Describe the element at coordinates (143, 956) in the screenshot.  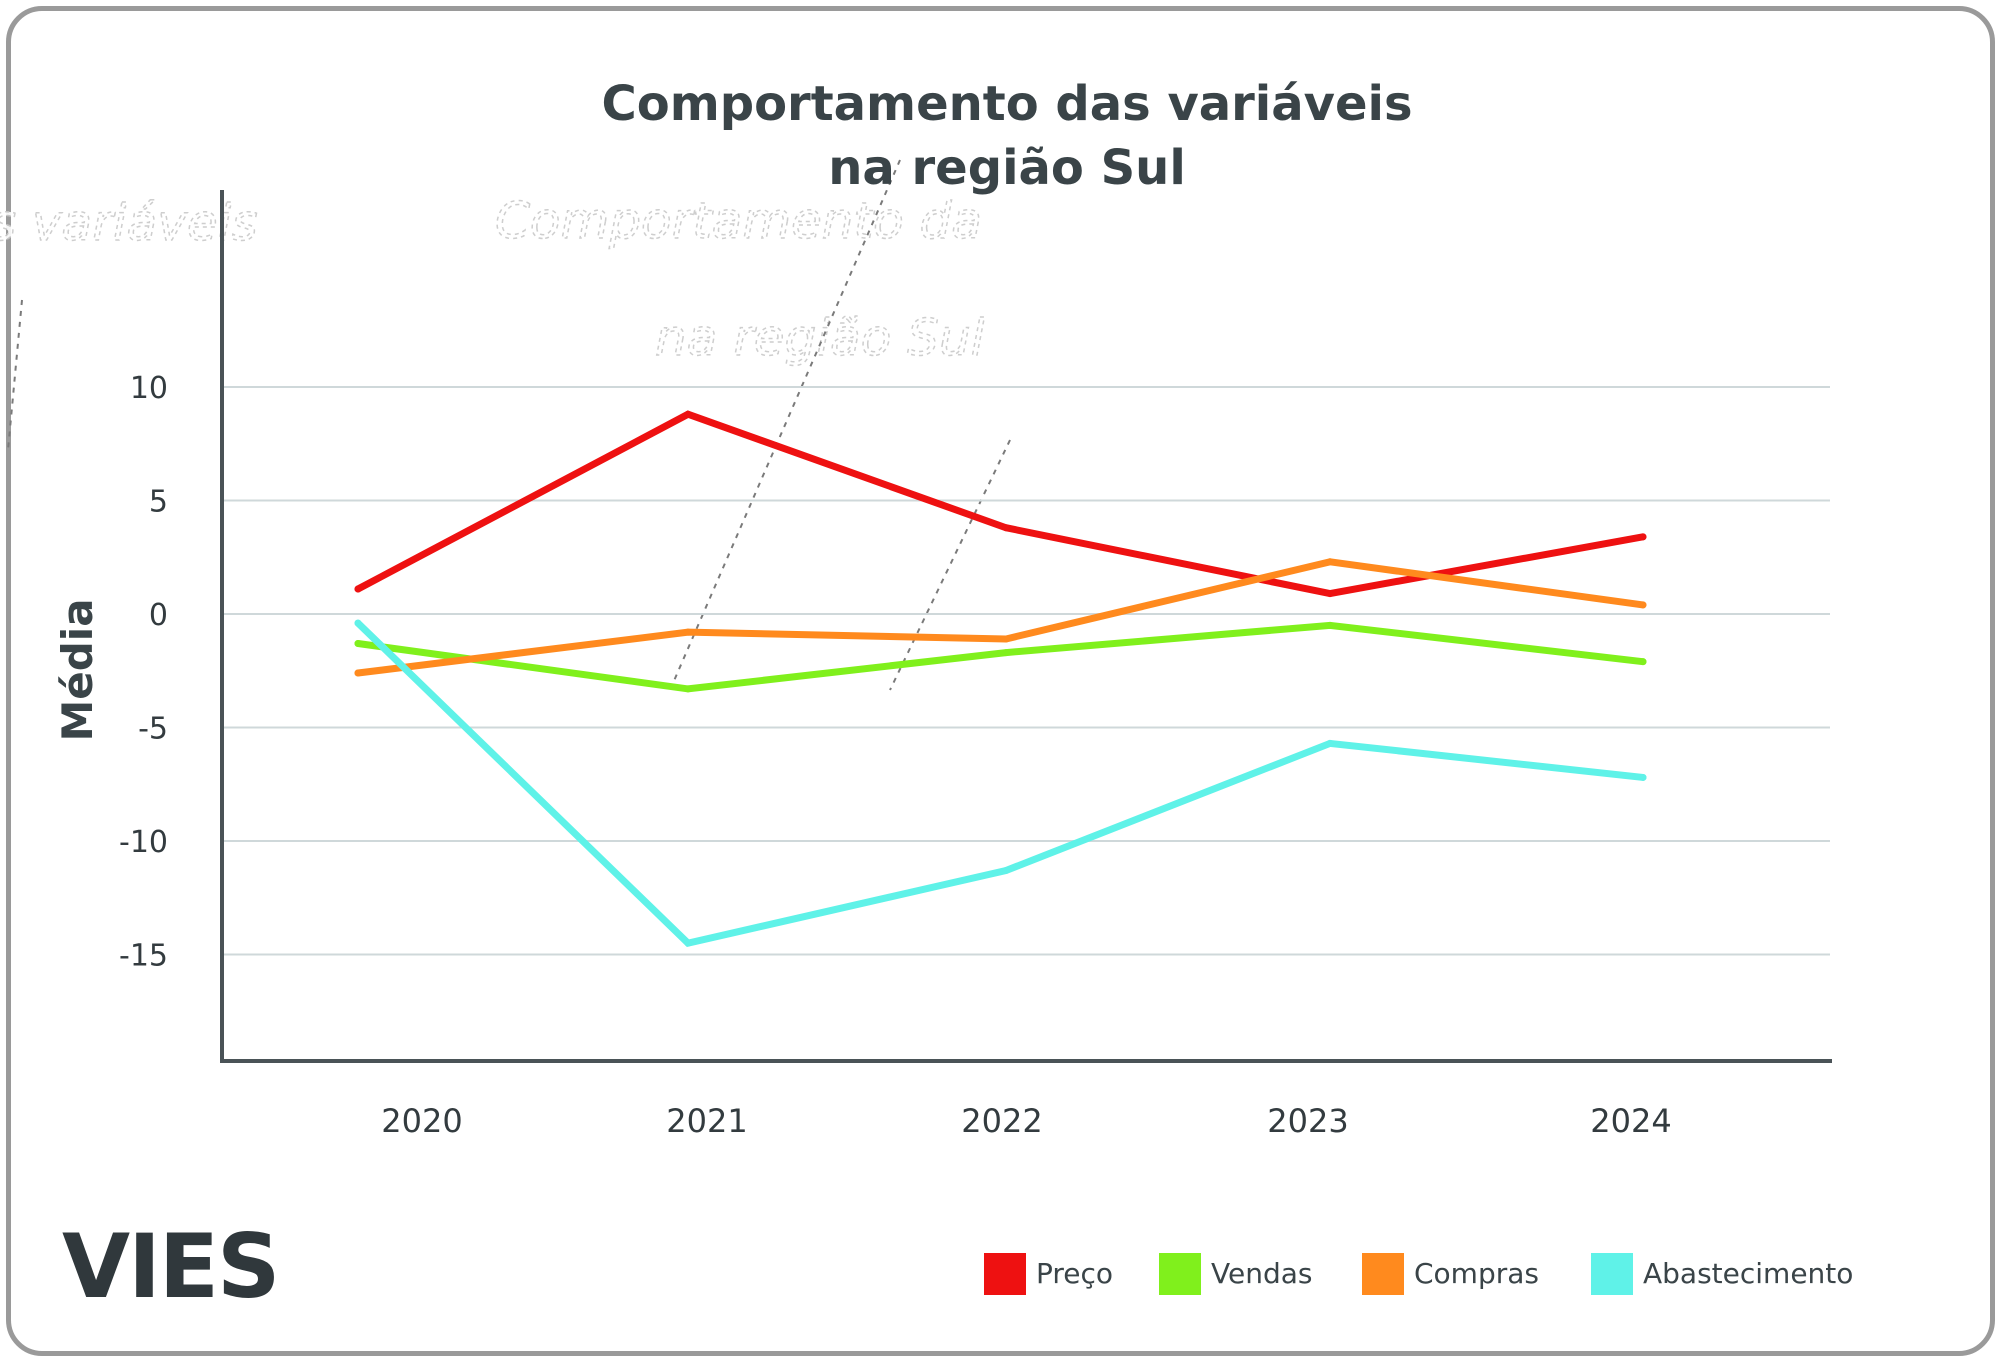
I see `y-tick-label: -15` at that location.